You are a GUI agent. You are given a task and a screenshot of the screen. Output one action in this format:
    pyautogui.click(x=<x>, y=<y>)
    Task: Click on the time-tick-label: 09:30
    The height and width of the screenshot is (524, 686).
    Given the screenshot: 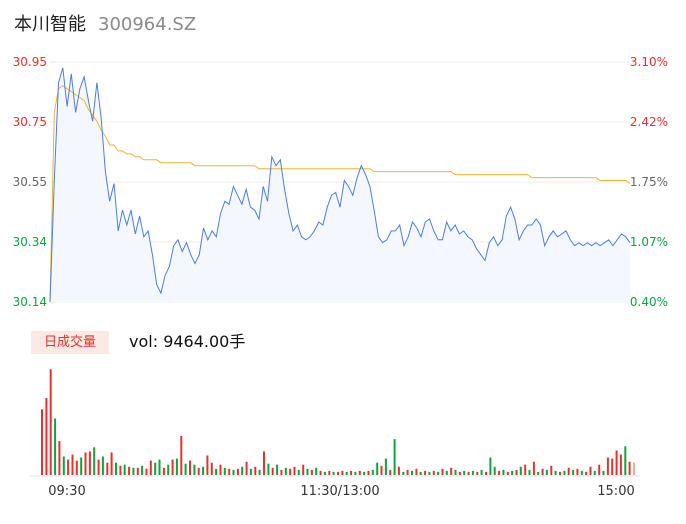 What is the action you would take?
    pyautogui.click(x=66, y=491)
    